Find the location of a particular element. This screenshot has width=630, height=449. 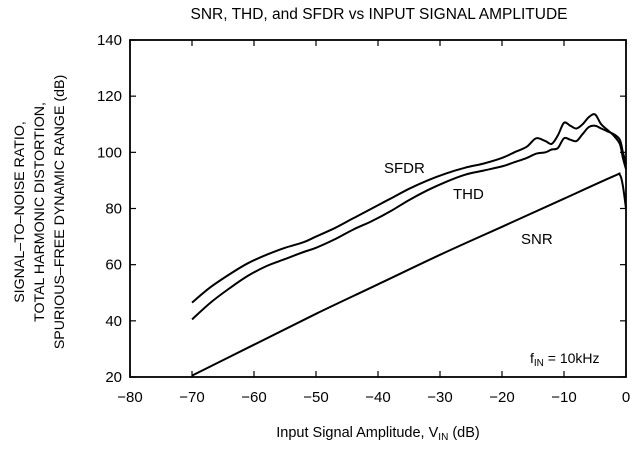

x-tick-label: −80 is located at coordinates (129, 397).